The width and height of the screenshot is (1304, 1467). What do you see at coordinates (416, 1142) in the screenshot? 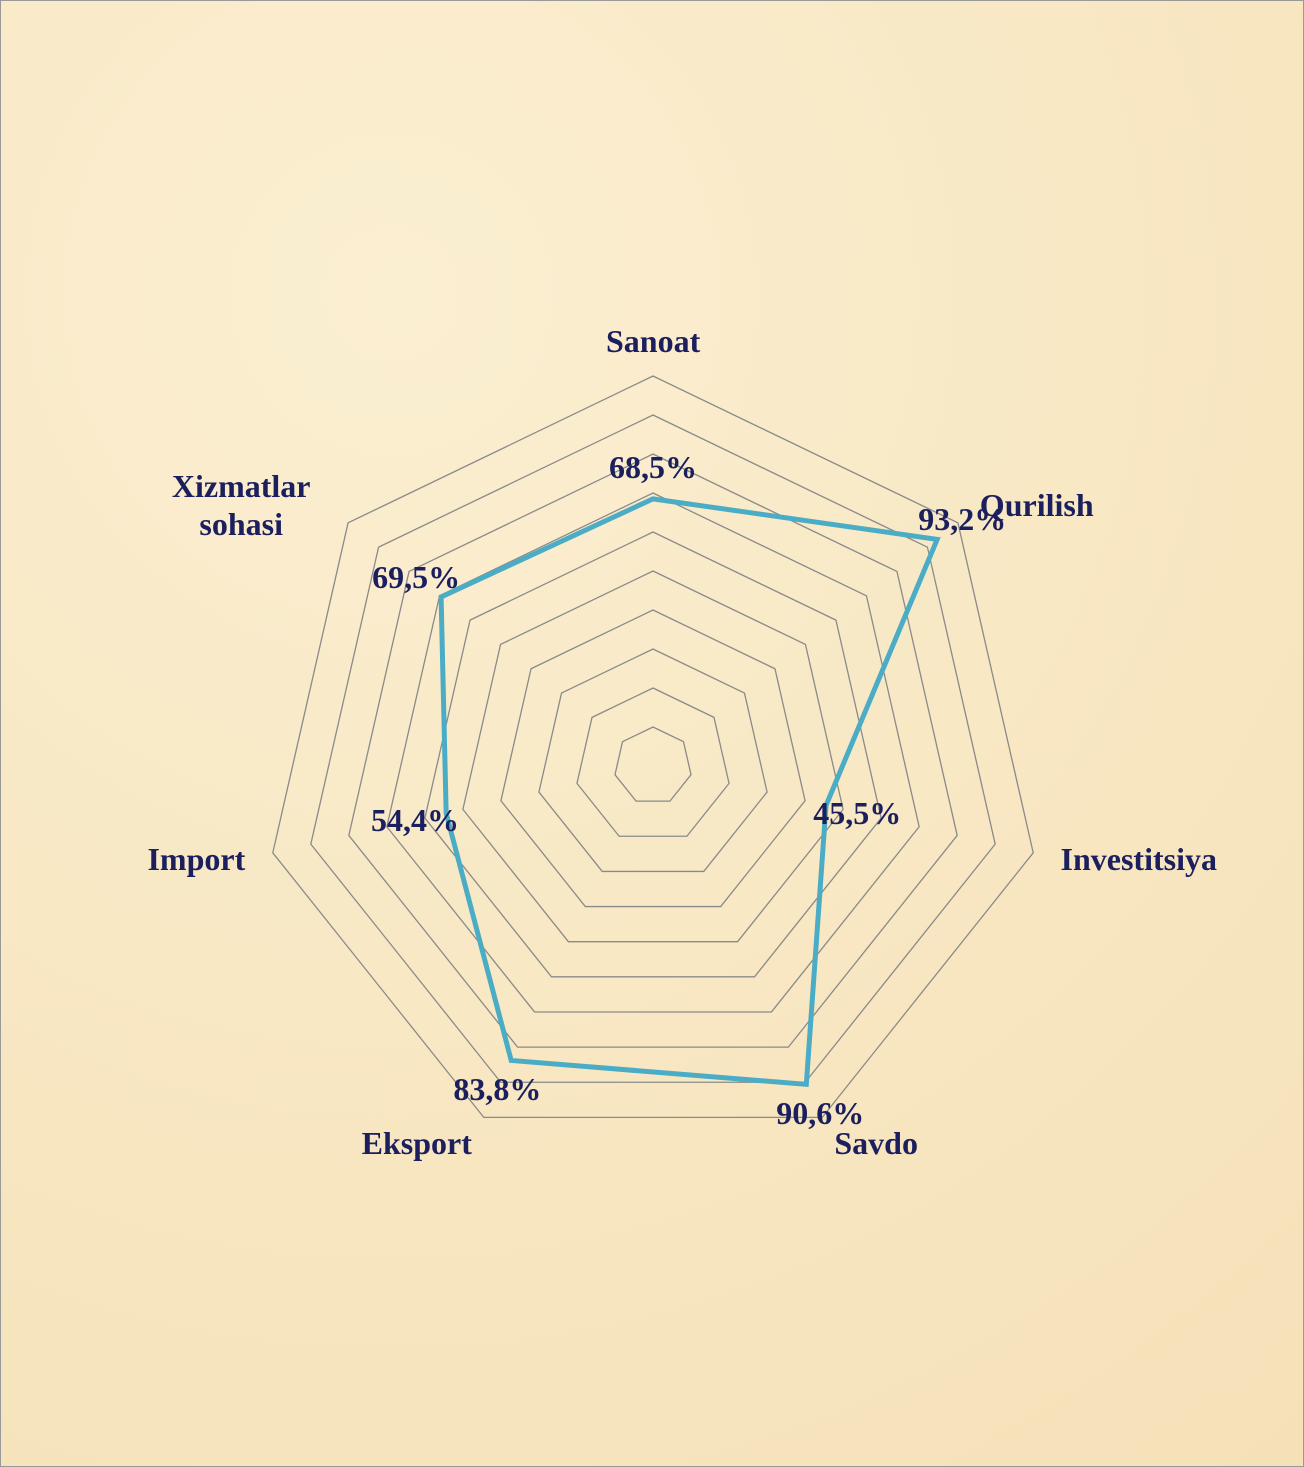
I see `category-label: Eksport` at bounding box center [416, 1142].